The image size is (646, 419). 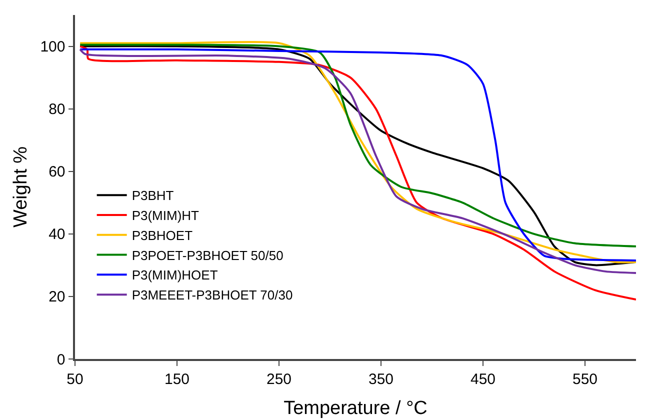 I want to click on x-axis-title: Temperature / °C, so click(x=356, y=408).